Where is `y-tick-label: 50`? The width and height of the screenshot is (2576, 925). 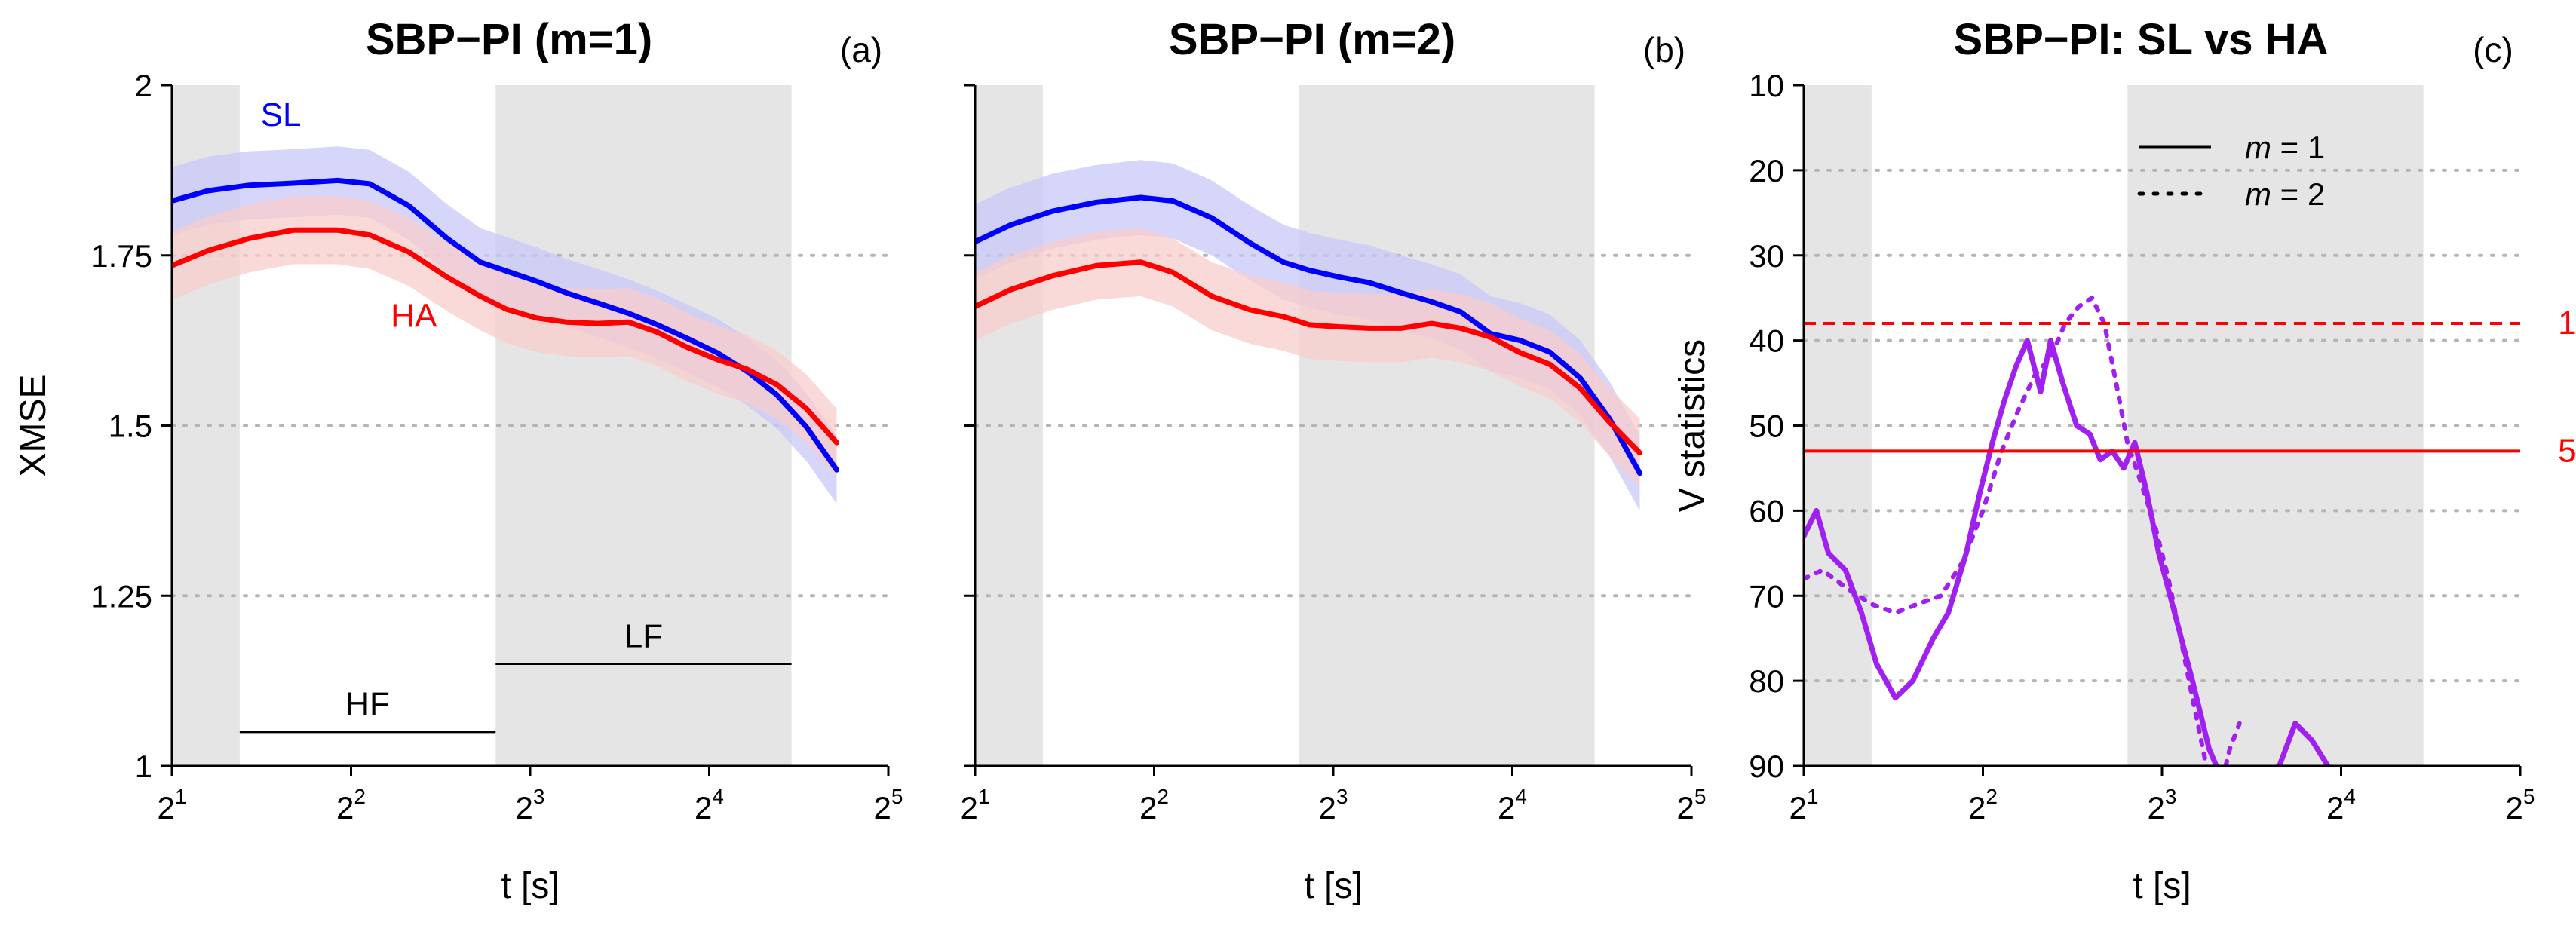
y-tick-label: 50 is located at coordinates (1766, 426).